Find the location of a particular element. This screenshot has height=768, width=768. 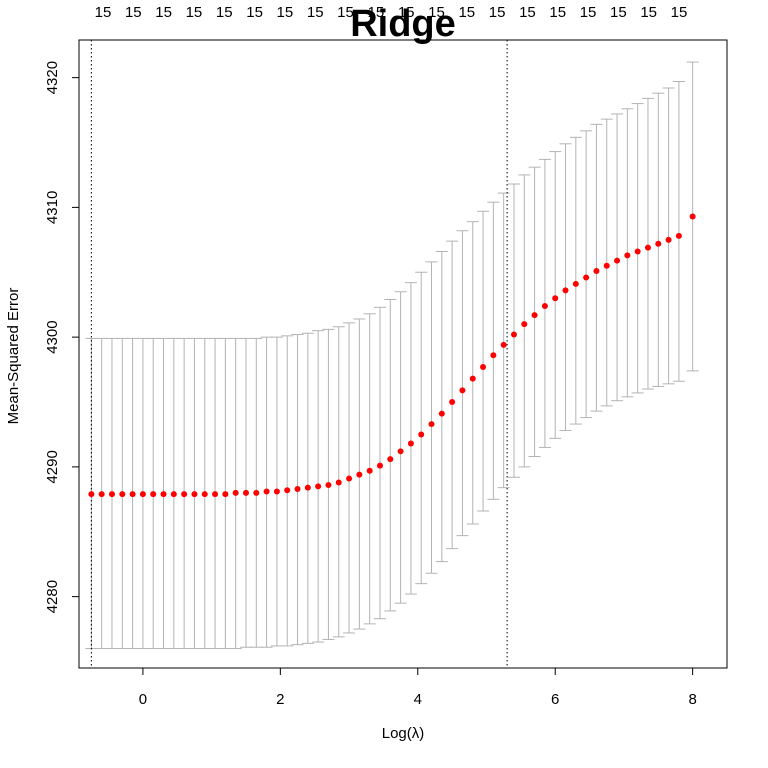

chart-title: Ridge is located at coordinates (403, 24).